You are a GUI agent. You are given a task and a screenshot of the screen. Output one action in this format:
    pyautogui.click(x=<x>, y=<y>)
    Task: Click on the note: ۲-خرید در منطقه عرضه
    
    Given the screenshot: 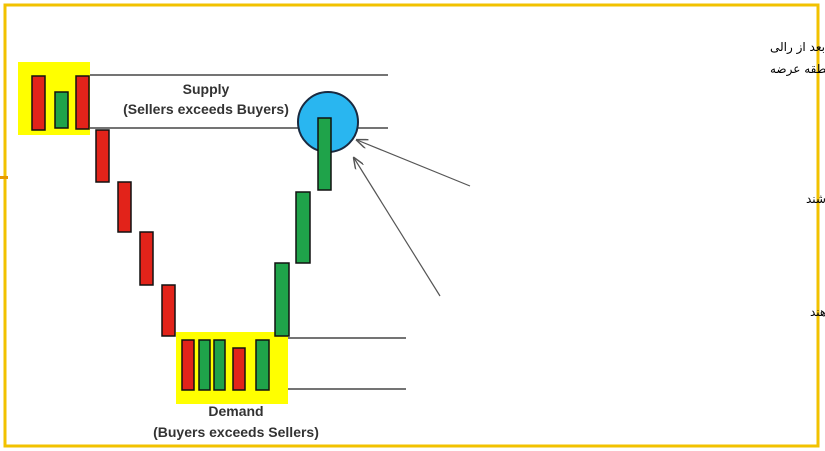 What is the action you would take?
    pyautogui.click(x=797, y=69)
    